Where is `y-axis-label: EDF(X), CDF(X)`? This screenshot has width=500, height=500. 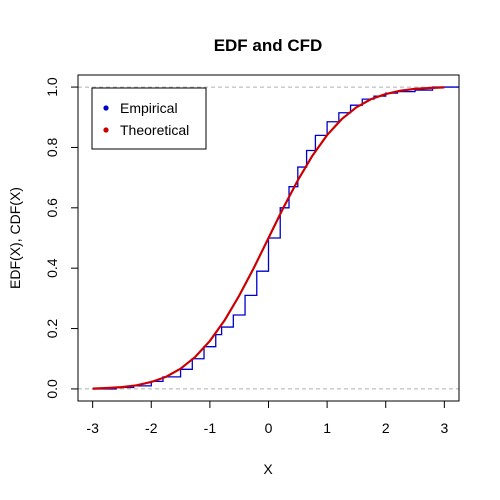
y-axis-label: EDF(X), CDF(X) is located at coordinates (15, 238).